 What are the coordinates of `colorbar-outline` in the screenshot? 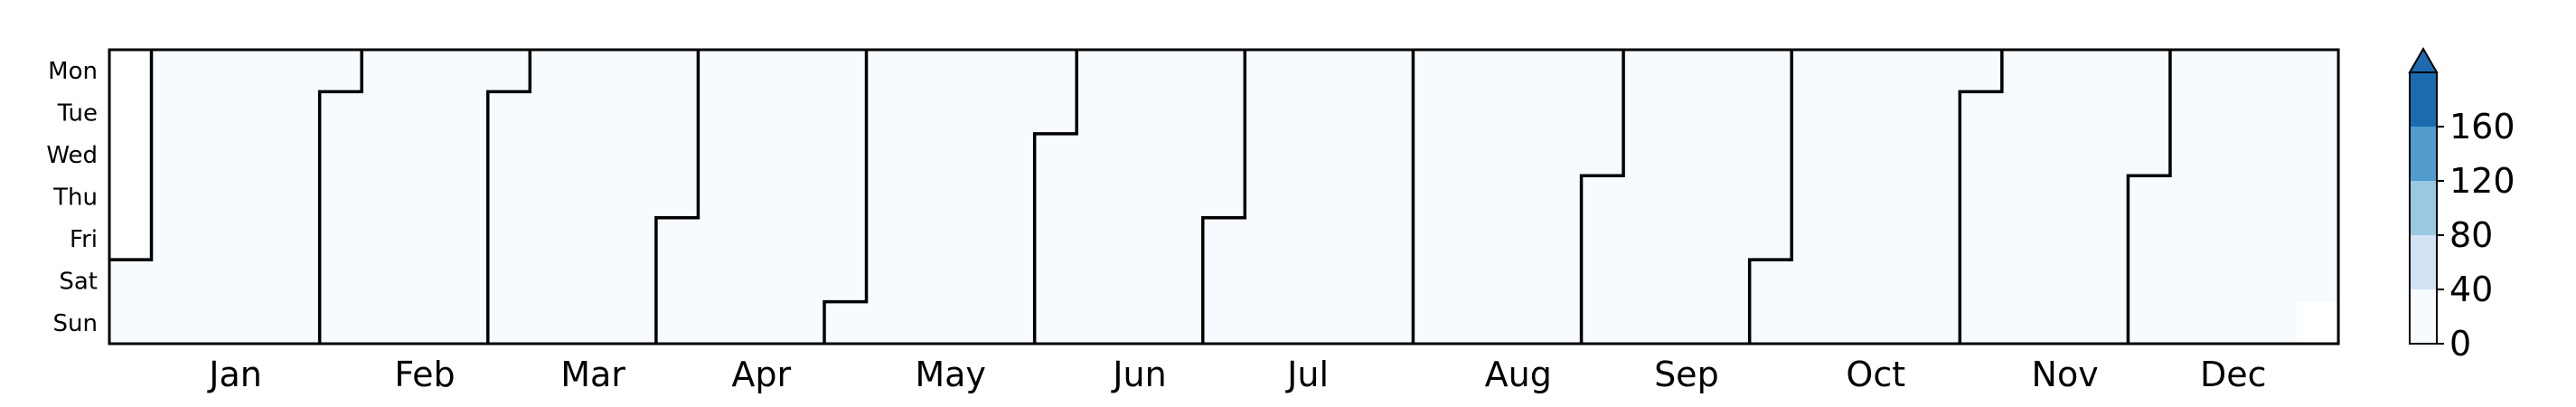 It's located at (2424, 208).